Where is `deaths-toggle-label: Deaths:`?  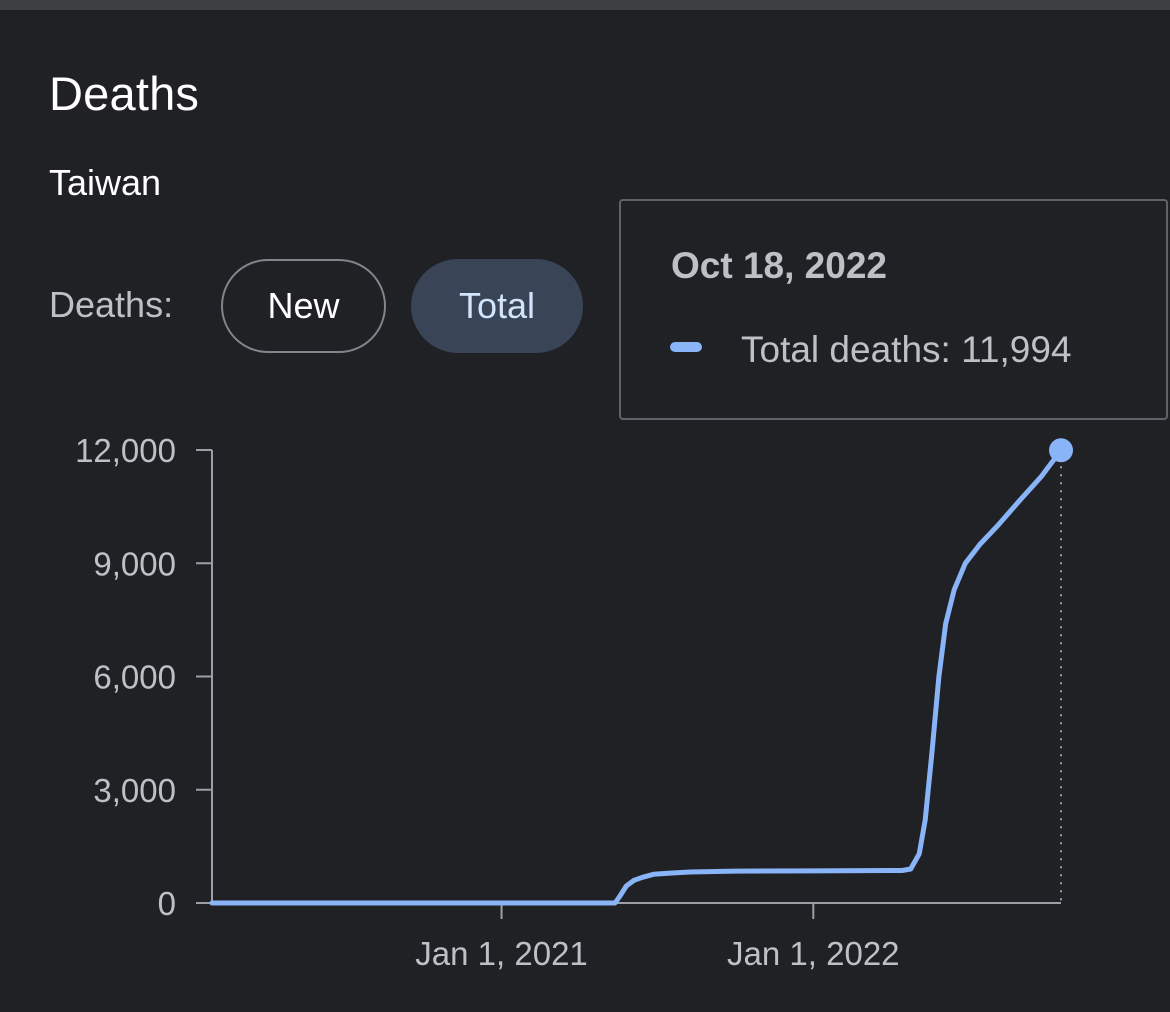
deaths-toggle-label: Deaths: is located at coordinates (111, 304).